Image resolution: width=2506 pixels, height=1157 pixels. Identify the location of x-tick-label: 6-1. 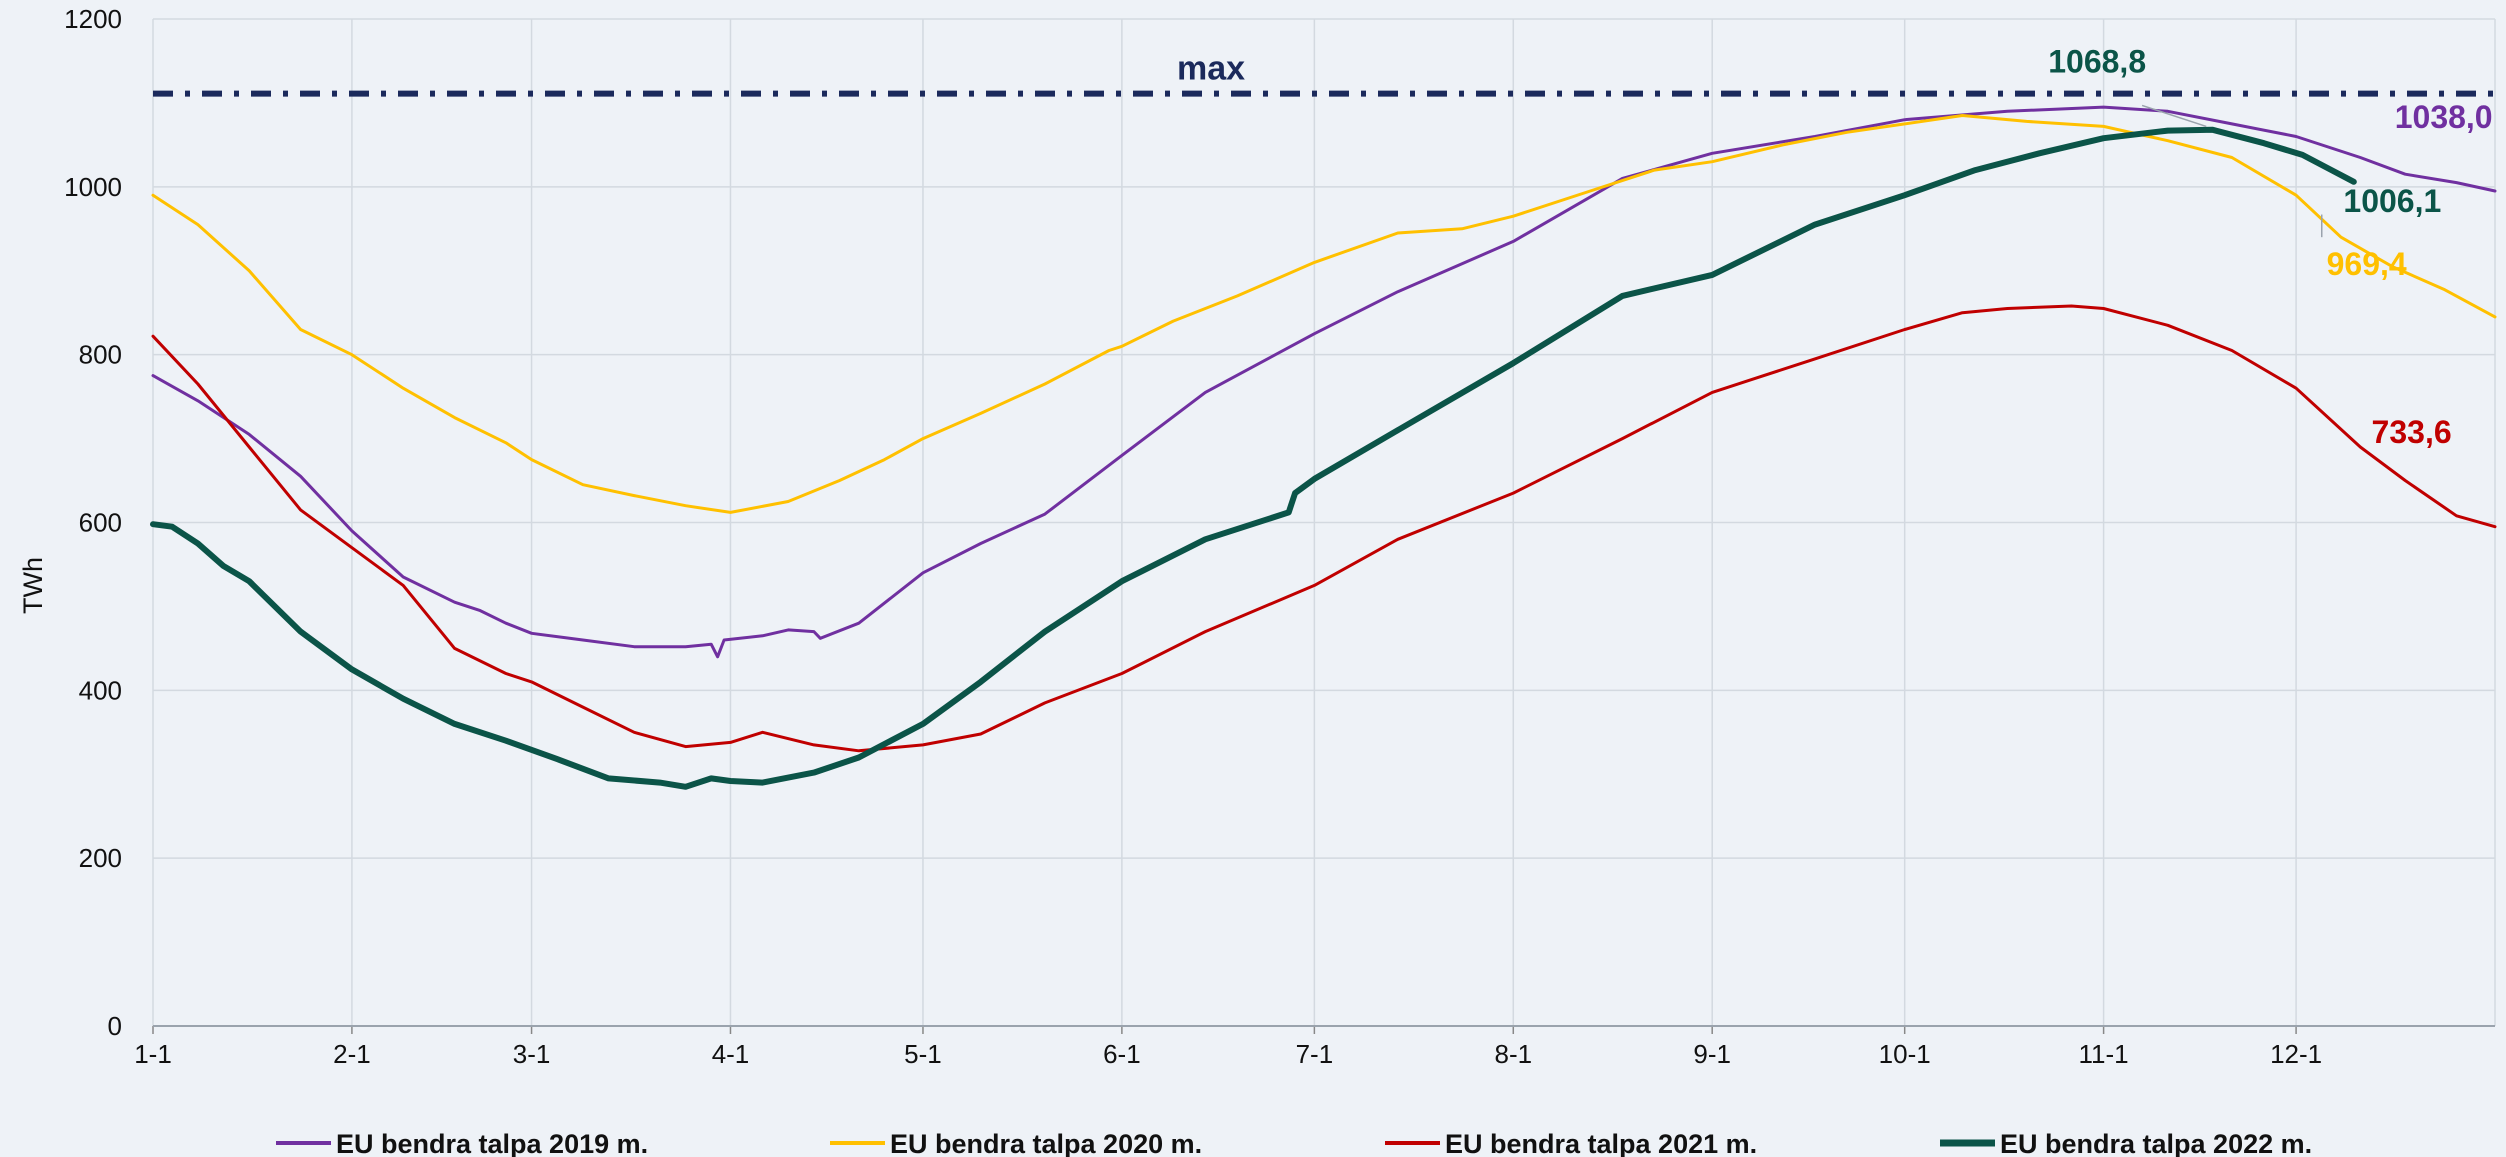
(1122, 1054).